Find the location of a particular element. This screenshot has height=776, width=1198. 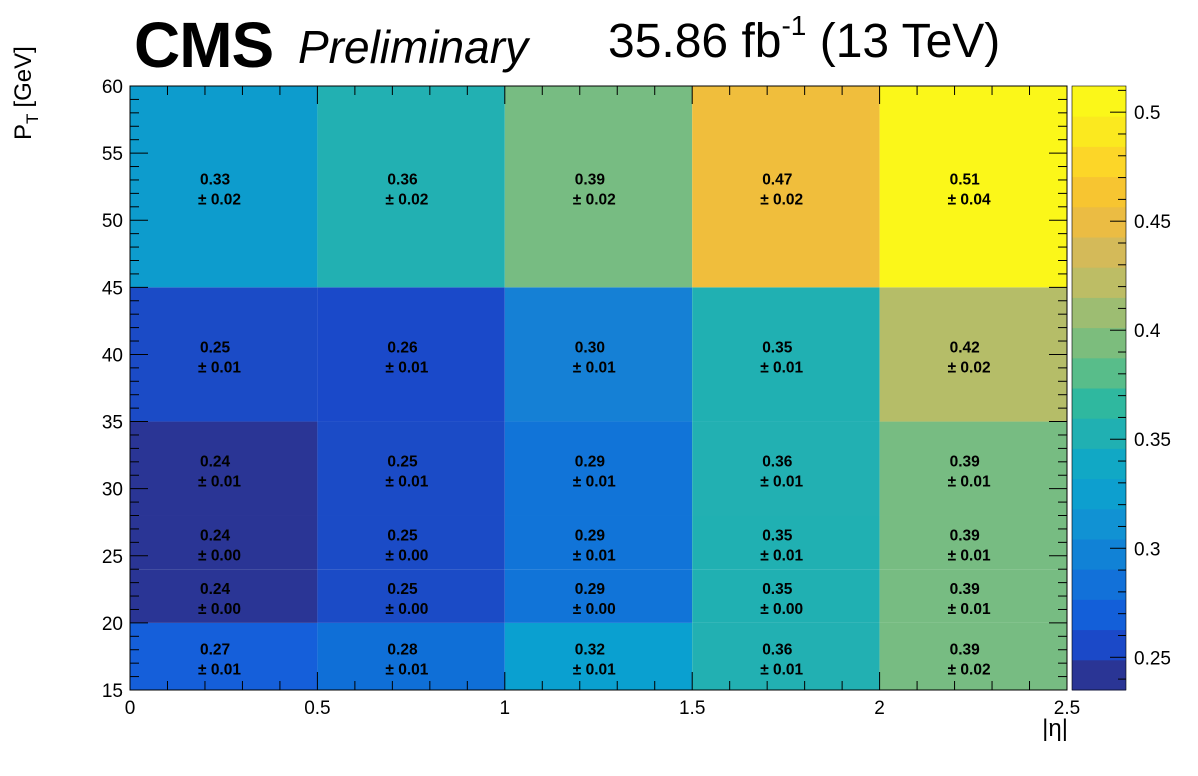

status-label: Preliminary is located at coordinates (413, 47).